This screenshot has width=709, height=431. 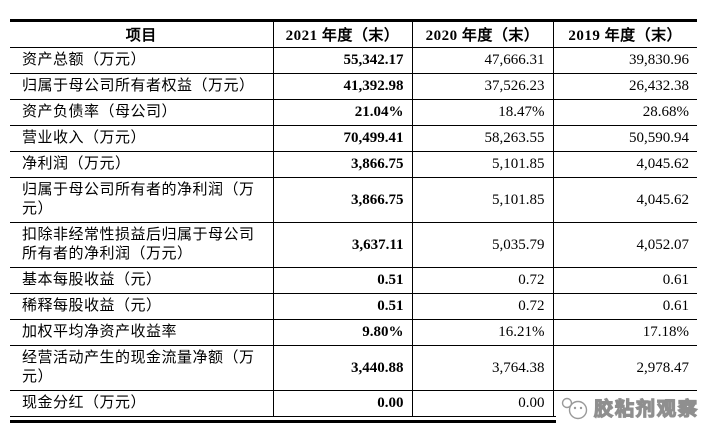 What do you see at coordinates (625, 60) in the screenshot?
I see `value-cell: 39,830.96` at bounding box center [625, 60].